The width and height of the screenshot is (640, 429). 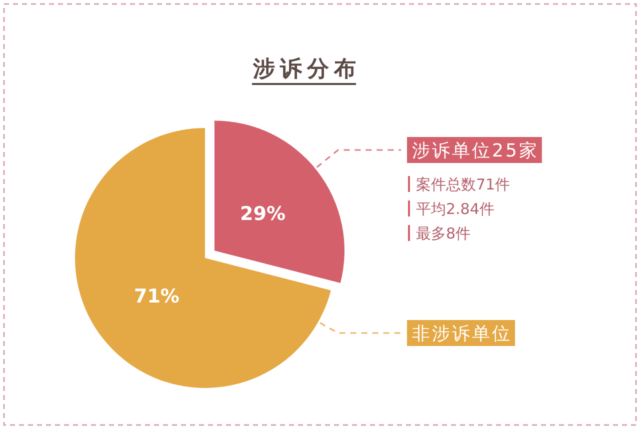 What do you see at coordinates (475, 151) in the screenshot?
I see `slice-label: 涉诉单位25家` at bounding box center [475, 151].